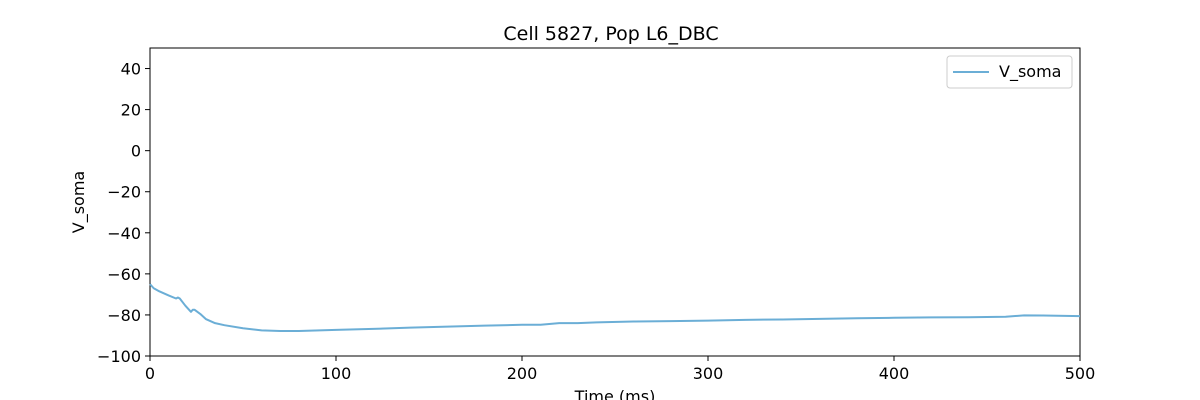 The image size is (1200, 400). I want to click on series-layer, so click(615, 307).